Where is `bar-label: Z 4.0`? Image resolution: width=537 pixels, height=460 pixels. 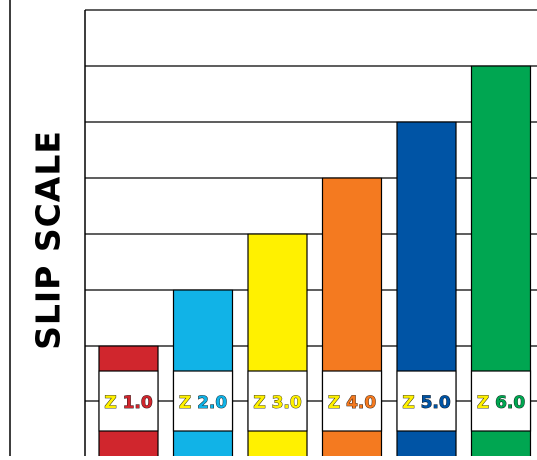
bar-label: Z 4.0 is located at coordinates (352, 403).